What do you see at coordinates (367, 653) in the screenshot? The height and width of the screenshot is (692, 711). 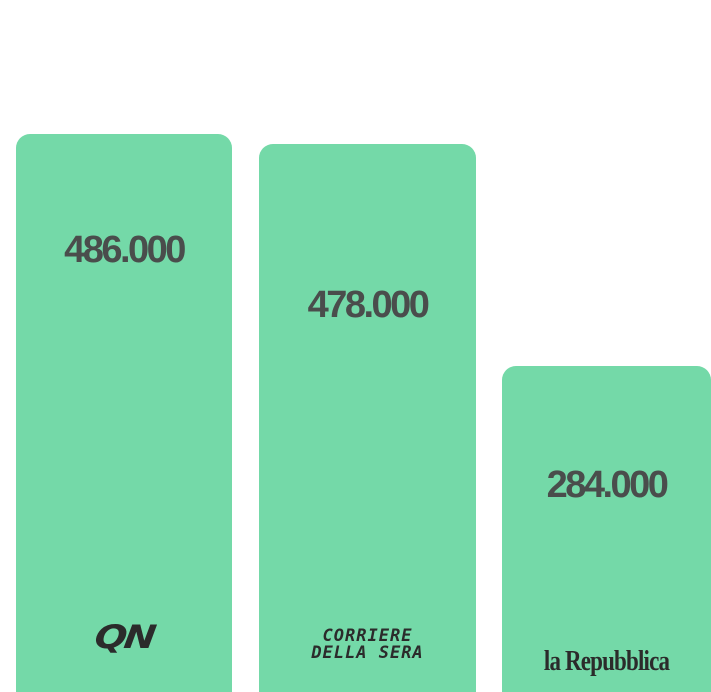 I see `corriere-logo-line2: DELLA SERA` at bounding box center [367, 653].